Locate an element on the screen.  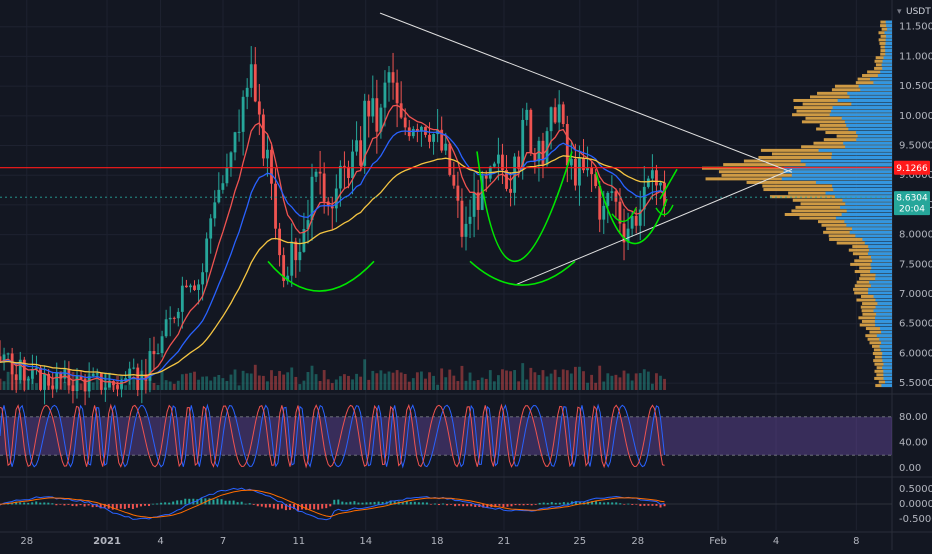
stoch-tick-label: 80.00 is located at coordinates (913, 417).